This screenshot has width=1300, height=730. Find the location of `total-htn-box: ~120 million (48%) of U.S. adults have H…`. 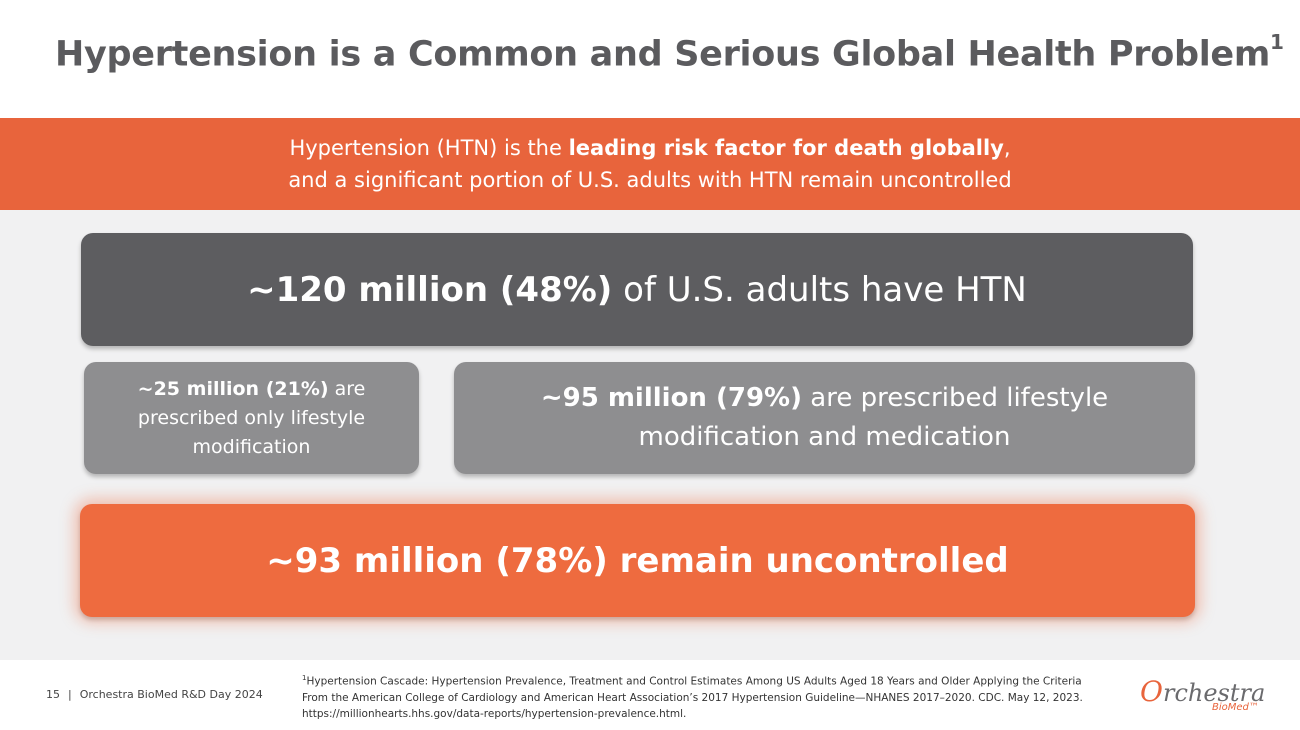

total-htn-box: ~120 million (48%) of U.S. adults have H… is located at coordinates (637, 289).